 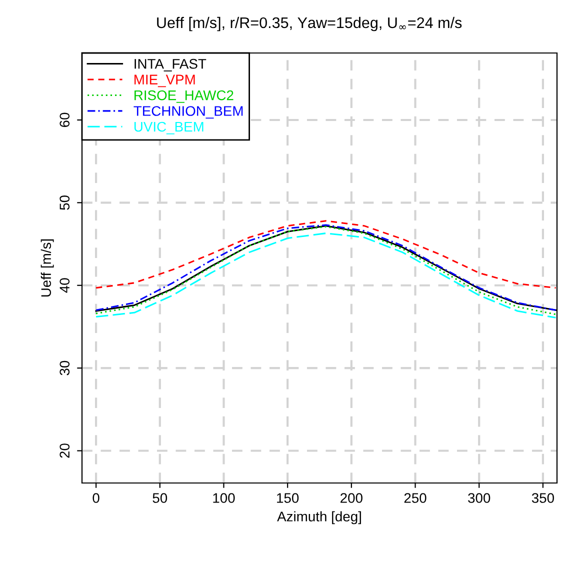 What do you see at coordinates (325, 254) in the screenshot?
I see `line-series` at bounding box center [325, 254].